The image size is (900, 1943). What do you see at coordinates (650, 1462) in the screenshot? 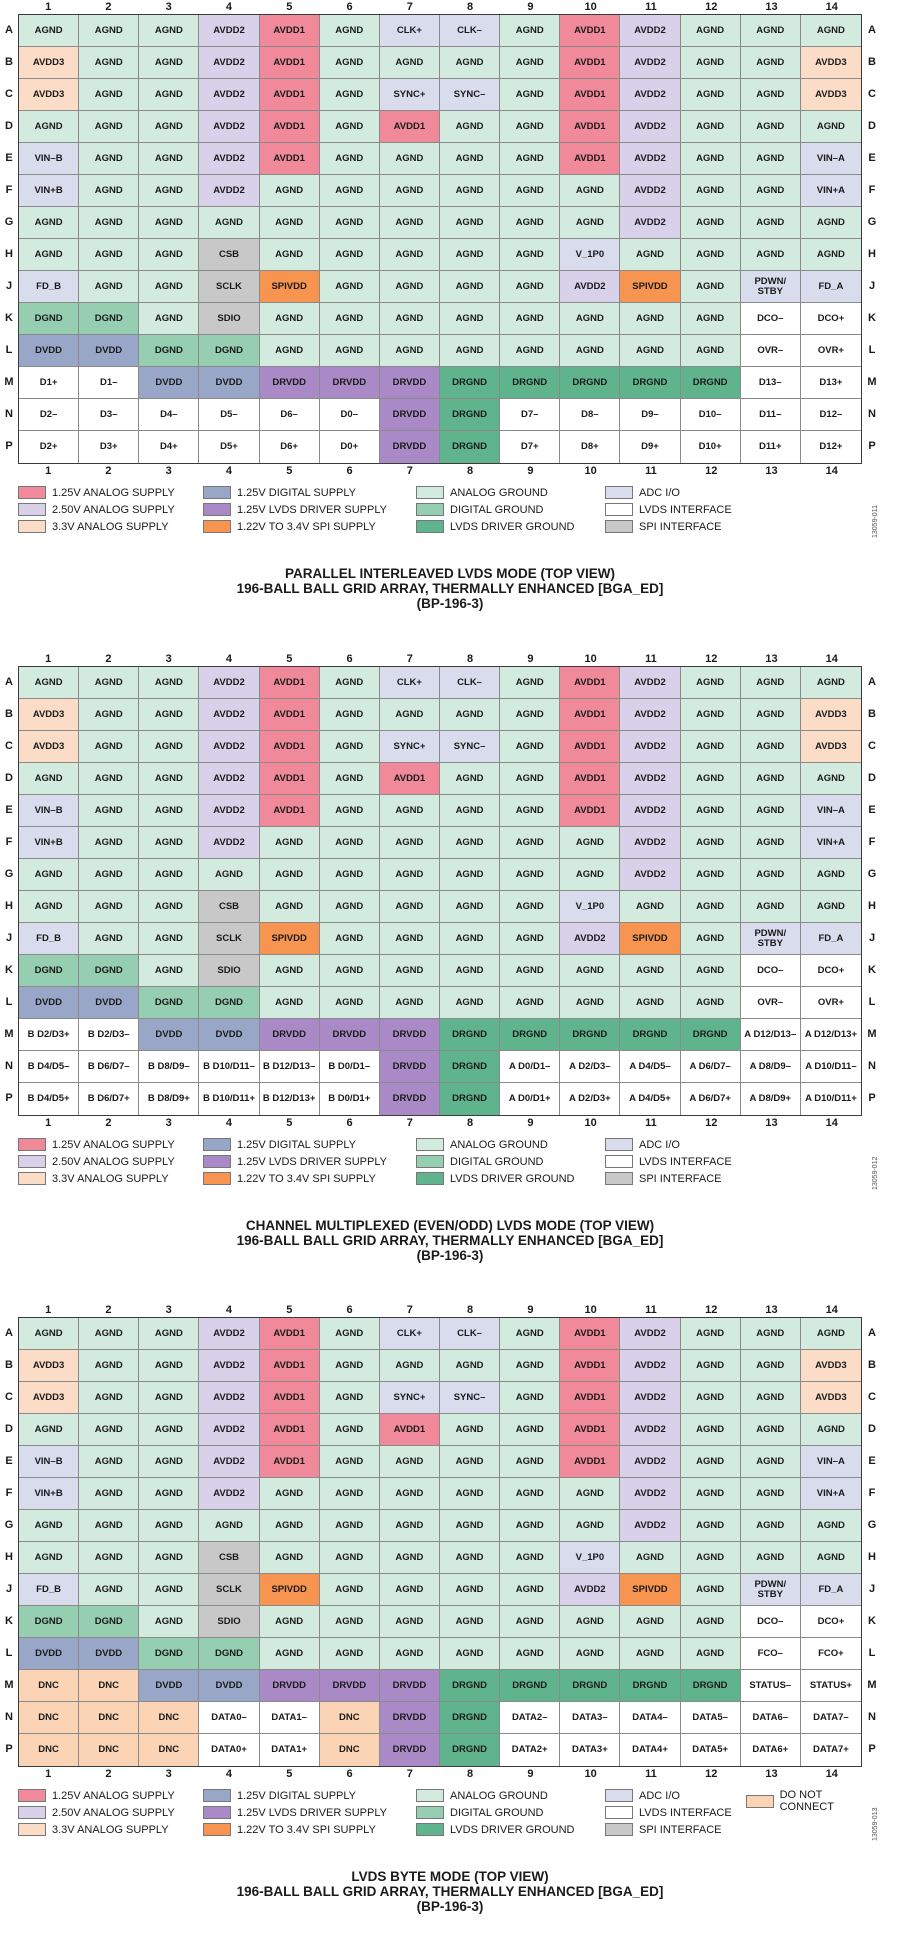
I see `pin-E11: AVDD2` at bounding box center [650, 1462].